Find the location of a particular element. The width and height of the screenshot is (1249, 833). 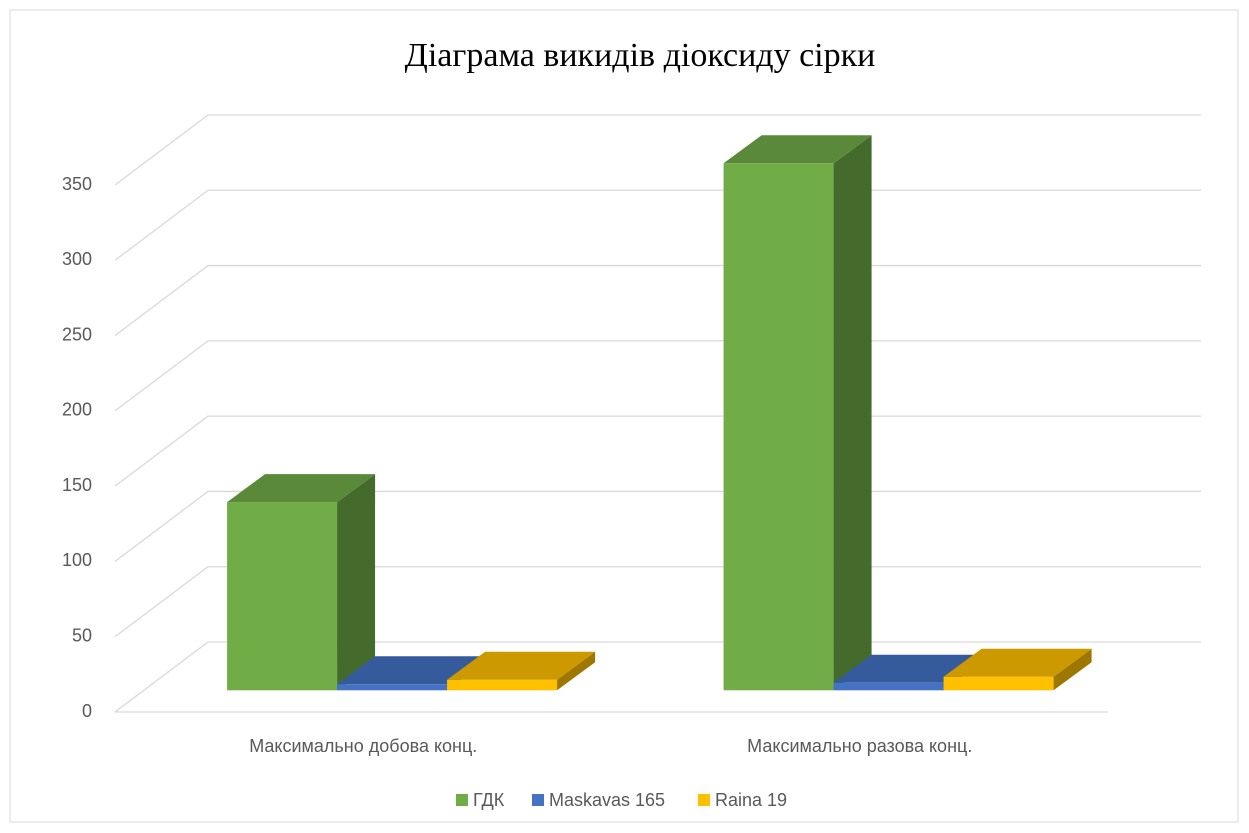

chart-title: Діаграма викидів діоксиду сірки is located at coordinates (640, 55).